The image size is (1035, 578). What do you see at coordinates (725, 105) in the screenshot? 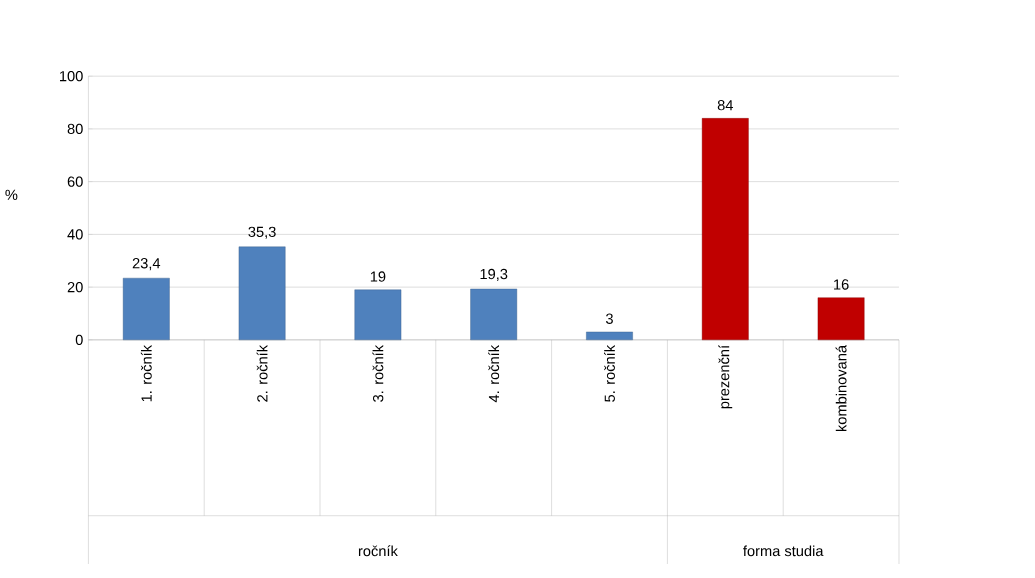
I see `data-label: 84` at bounding box center [725, 105].